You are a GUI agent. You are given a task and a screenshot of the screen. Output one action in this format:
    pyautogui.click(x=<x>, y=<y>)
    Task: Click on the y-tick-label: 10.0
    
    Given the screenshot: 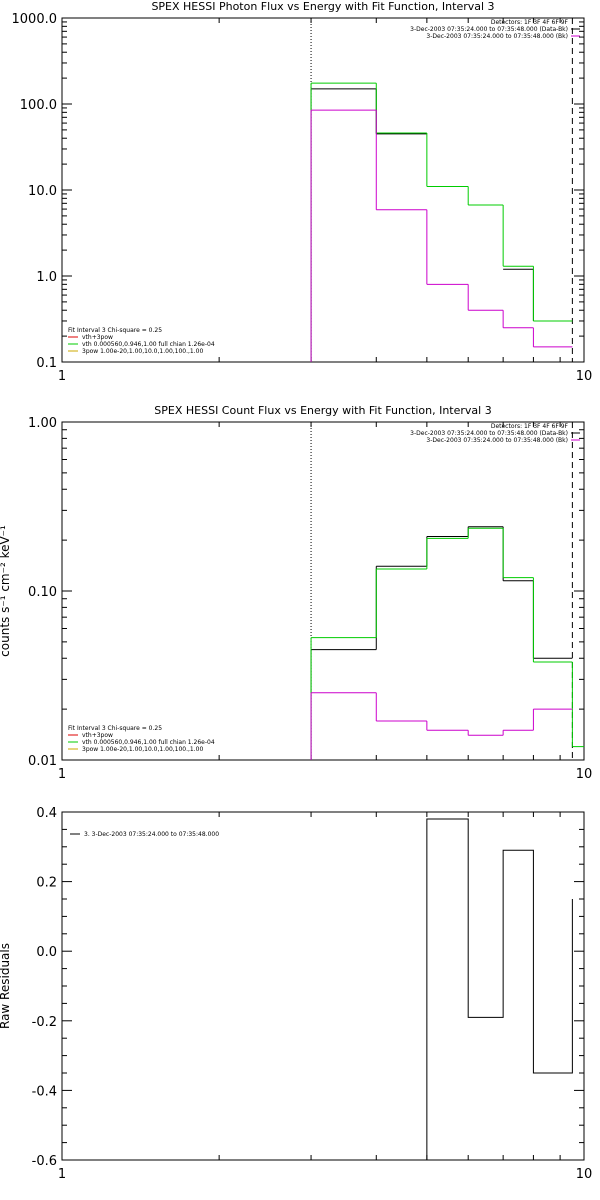 What is the action you would take?
    pyautogui.click(x=42, y=191)
    